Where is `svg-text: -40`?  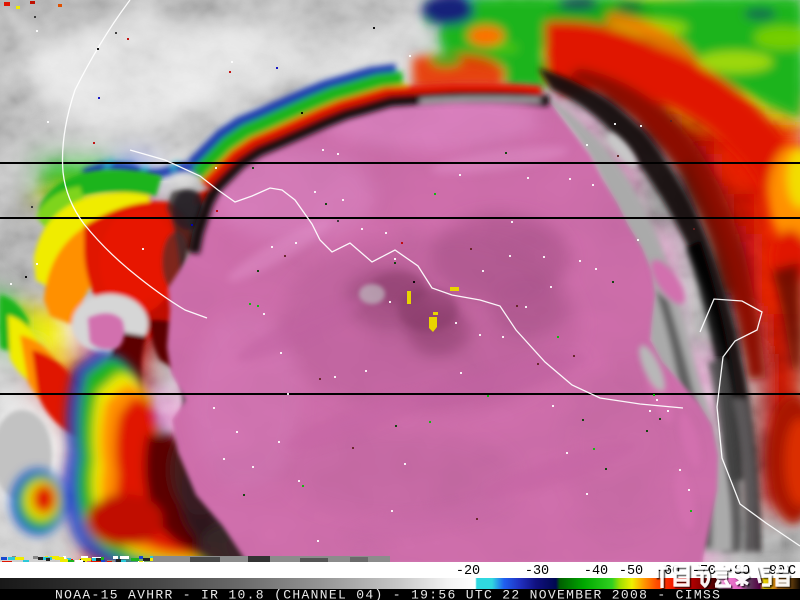
svg-text: -40 is located at coordinates (596, 571).